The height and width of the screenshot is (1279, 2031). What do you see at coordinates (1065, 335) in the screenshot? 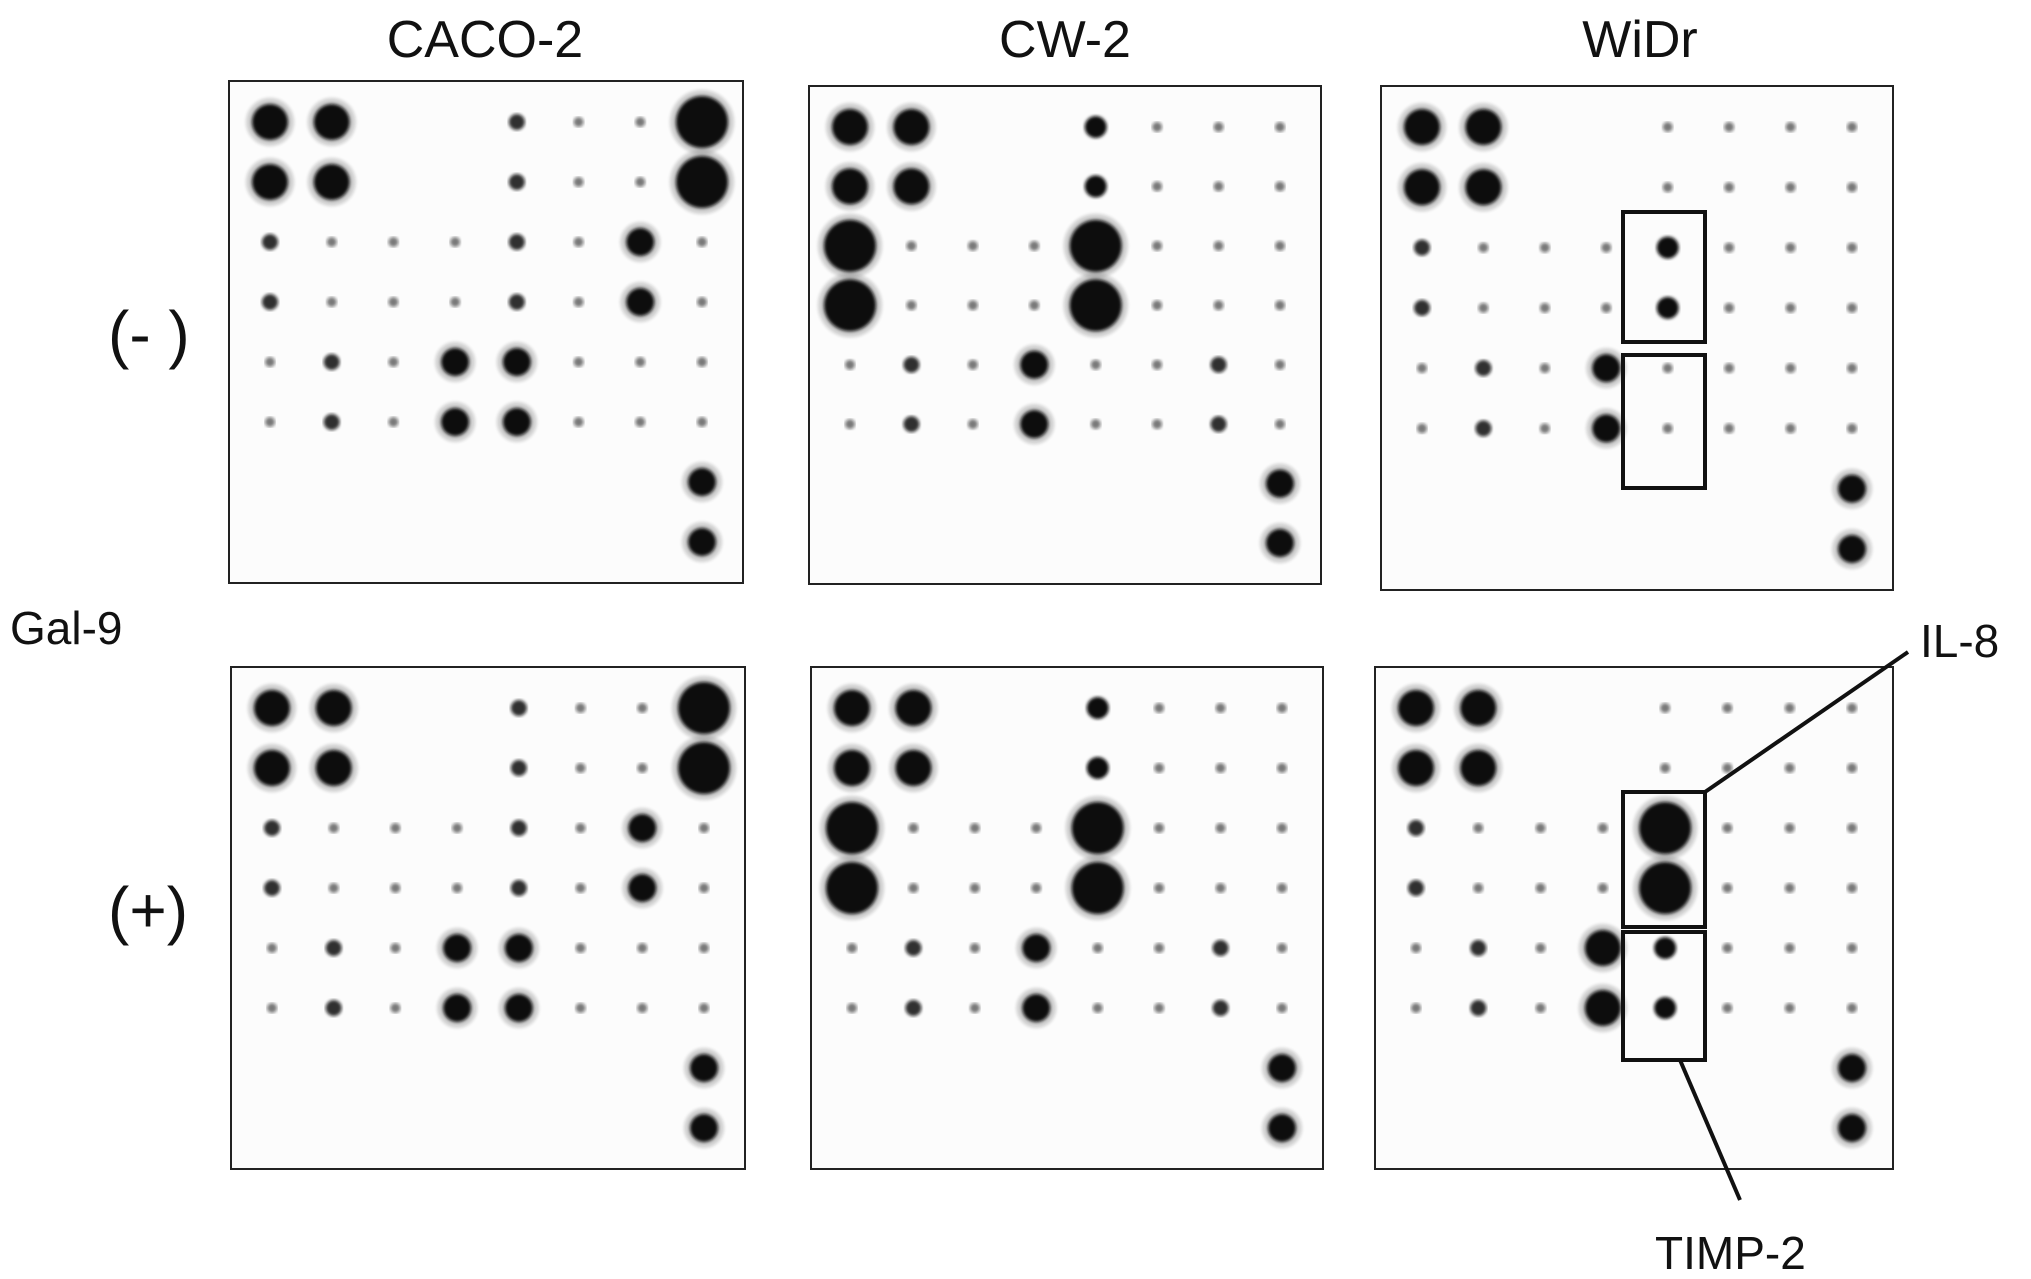
I see `blot-cw2-untreated` at bounding box center [1065, 335].